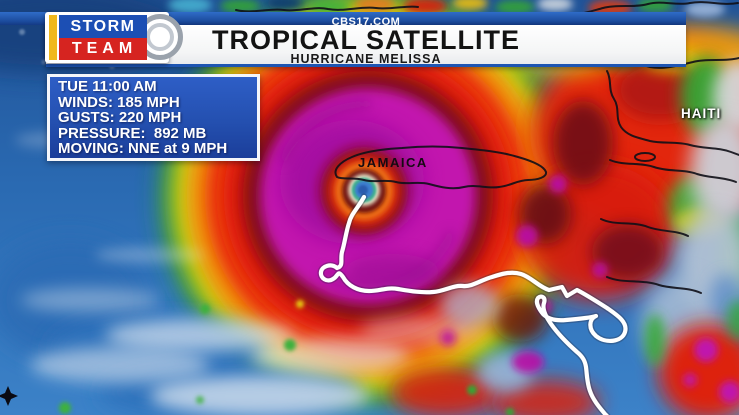 This screenshot has width=739, height=415. Describe the element at coordinates (645, 157) in the screenshot. I see `lake-outline` at that location.